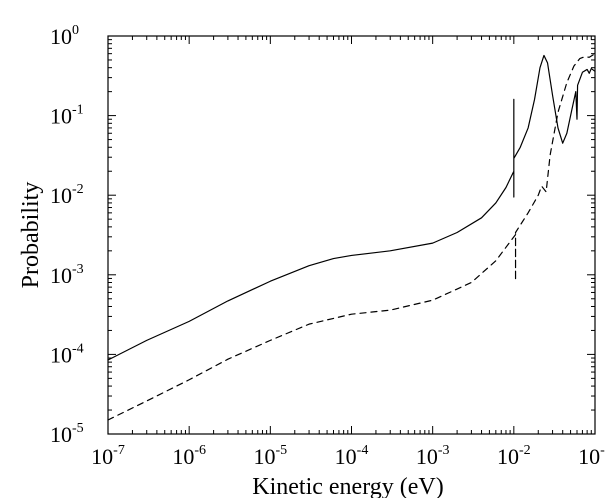 Image resolution: width=605 pixels, height=498 pixels. I want to click on y-tick-exponent: -5, so click(78, 428).